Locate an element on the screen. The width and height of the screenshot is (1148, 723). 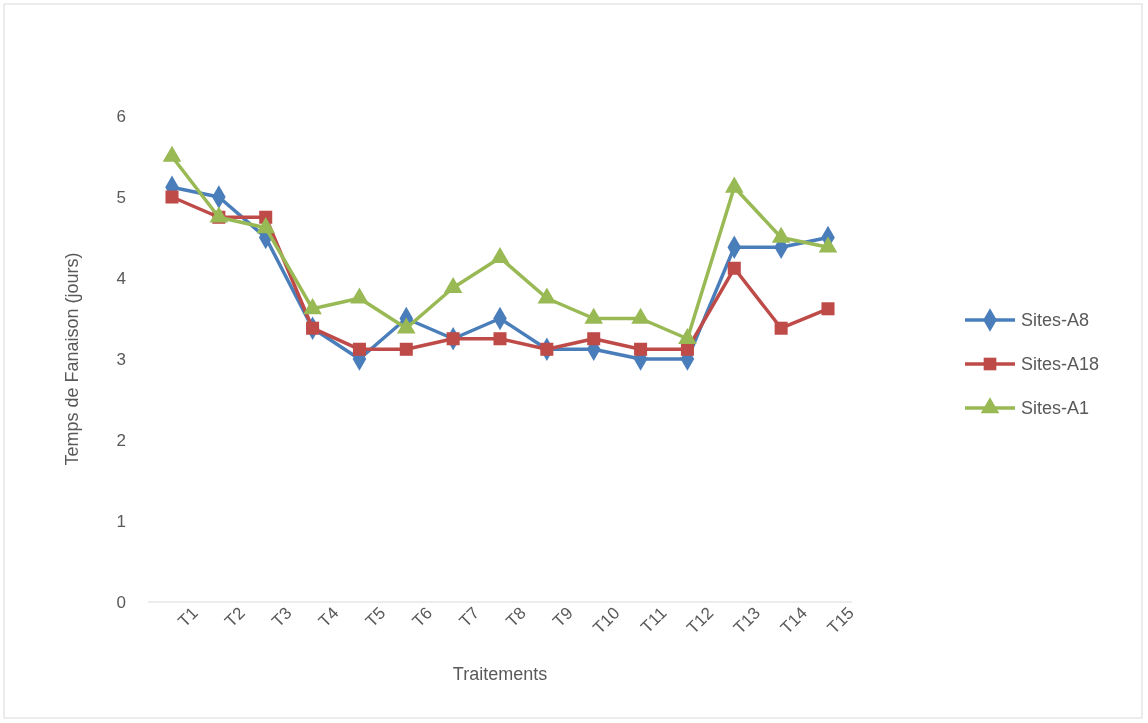
legend-label: Sites-A18 is located at coordinates (1060, 364).